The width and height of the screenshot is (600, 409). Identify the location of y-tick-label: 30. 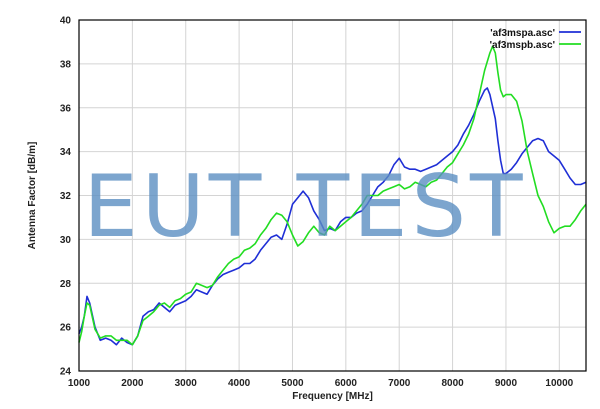
(66, 240).